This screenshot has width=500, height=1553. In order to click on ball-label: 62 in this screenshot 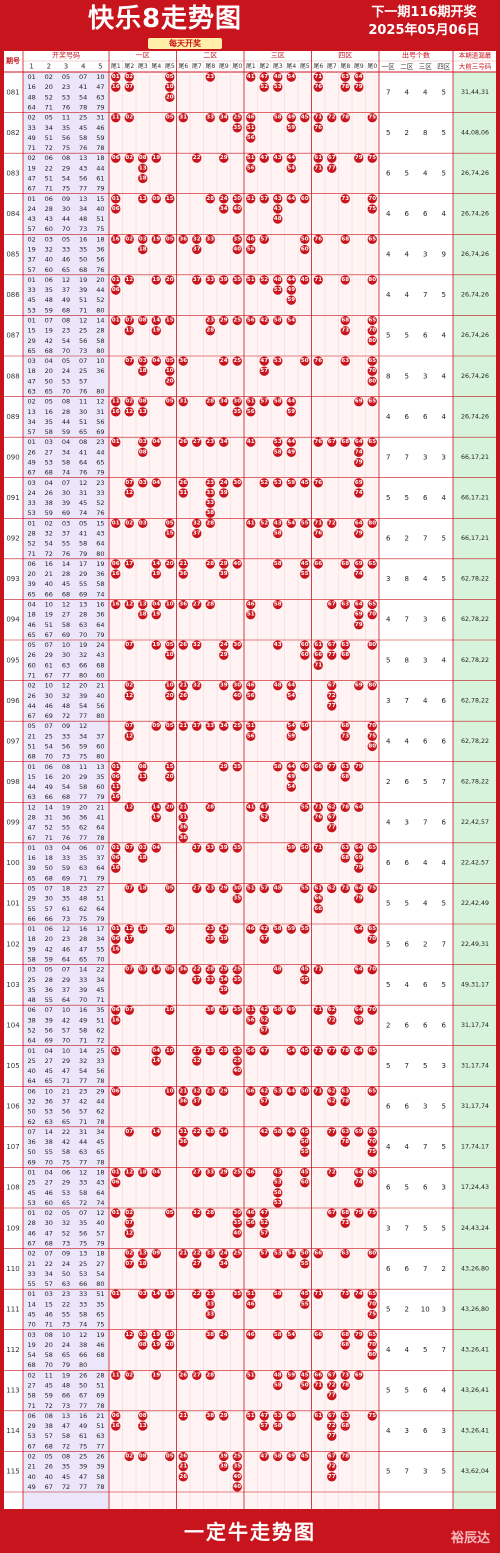, I will do `click(332, 807)`.